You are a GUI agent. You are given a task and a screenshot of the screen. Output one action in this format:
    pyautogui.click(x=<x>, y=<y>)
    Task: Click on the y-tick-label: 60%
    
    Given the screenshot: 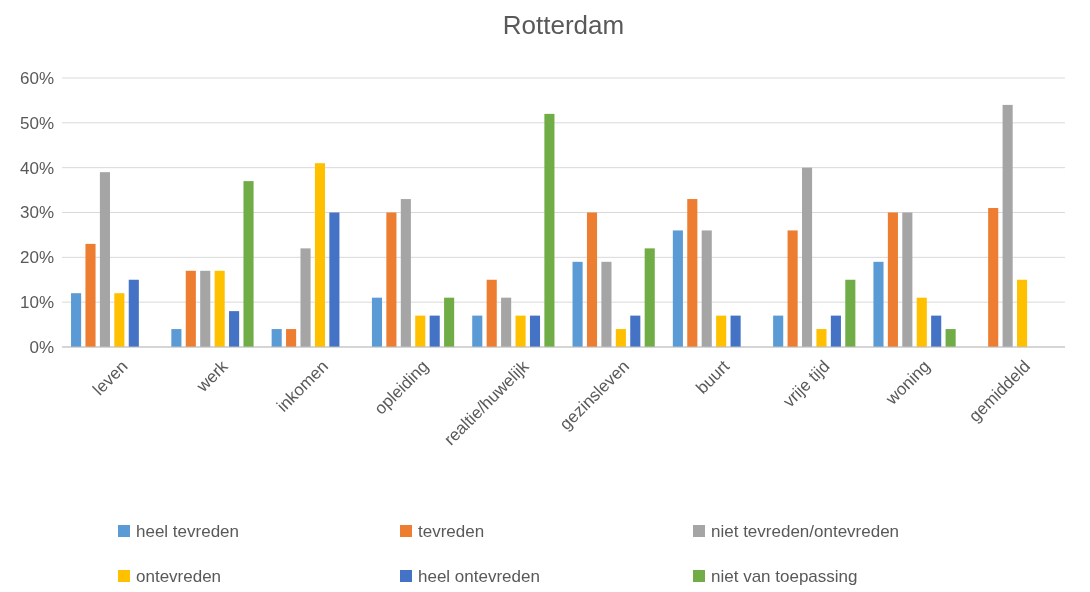 What is the action you would take?
    pyautogui.click(x=36, y=78)
    